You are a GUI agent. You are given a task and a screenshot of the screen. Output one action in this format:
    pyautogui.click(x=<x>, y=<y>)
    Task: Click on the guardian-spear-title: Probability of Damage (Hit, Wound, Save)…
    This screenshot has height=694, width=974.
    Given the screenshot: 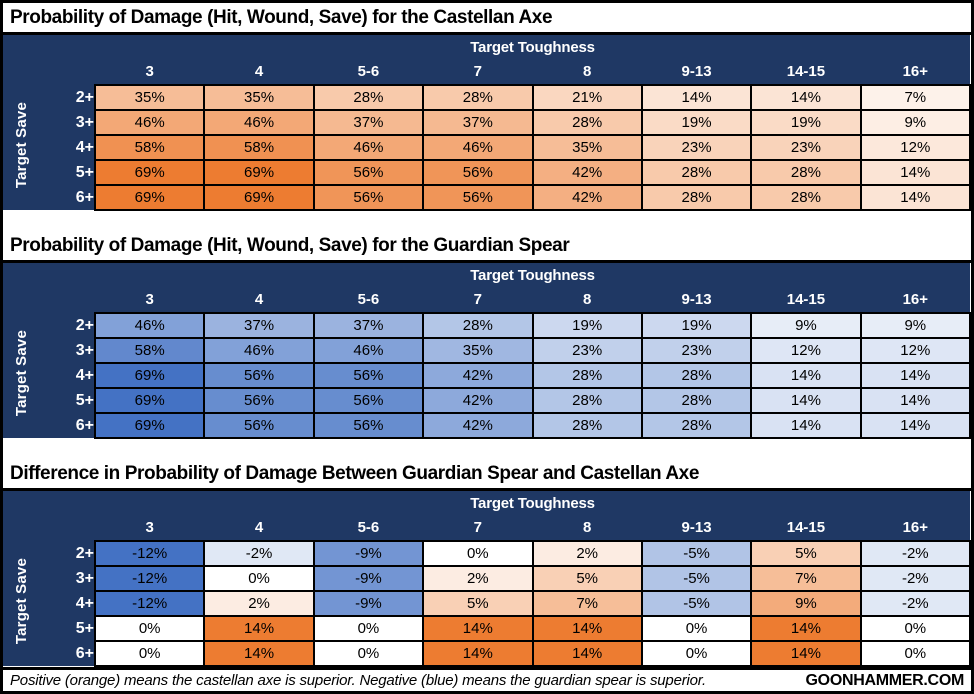 What is the action you would take?
    pyautogui.click(x=487, y=247)
    